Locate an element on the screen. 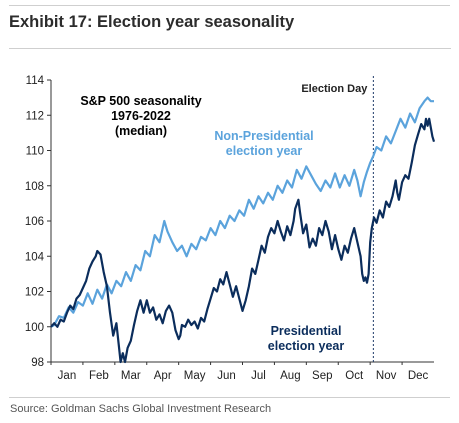 This screenshot has width=459, height=423. y-tick-label: 104 is located at coordinates (35, 257).